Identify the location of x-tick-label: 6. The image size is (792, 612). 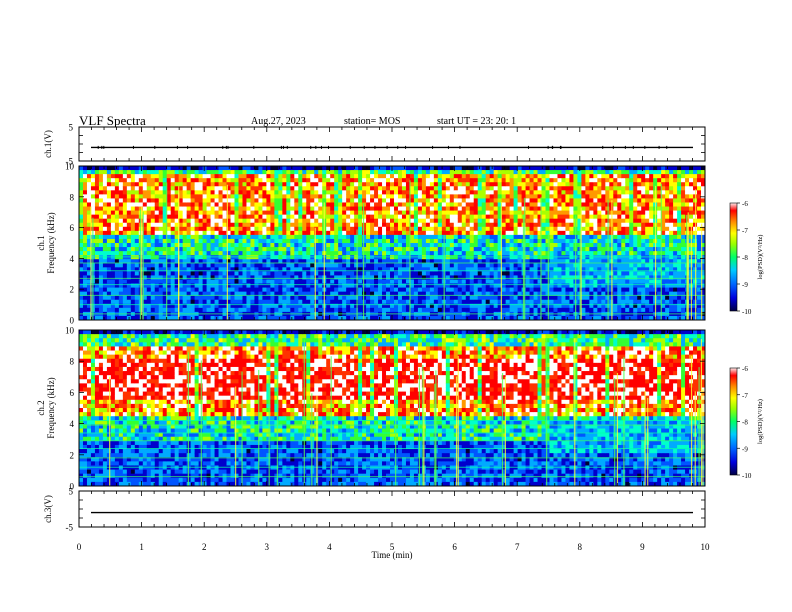
(454, 547).